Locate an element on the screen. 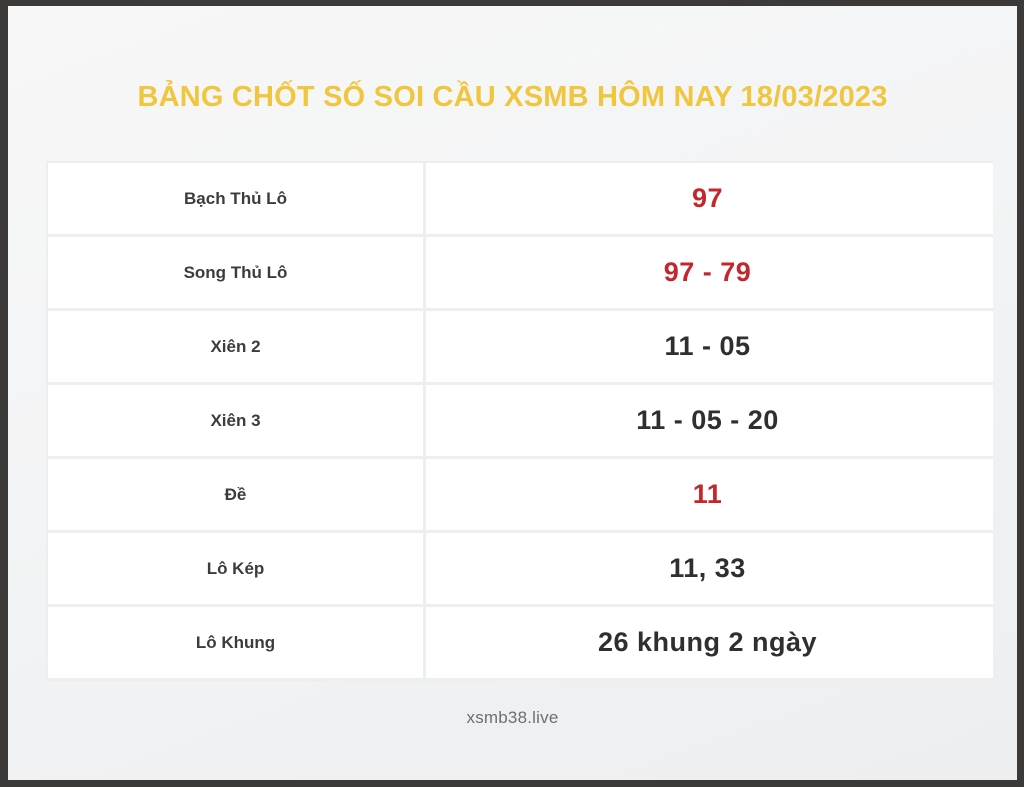 This screenshot has height=787, width=1024. table-row: Xiên 3 11 - 05 - 20 is located at coordinates (520, 422).